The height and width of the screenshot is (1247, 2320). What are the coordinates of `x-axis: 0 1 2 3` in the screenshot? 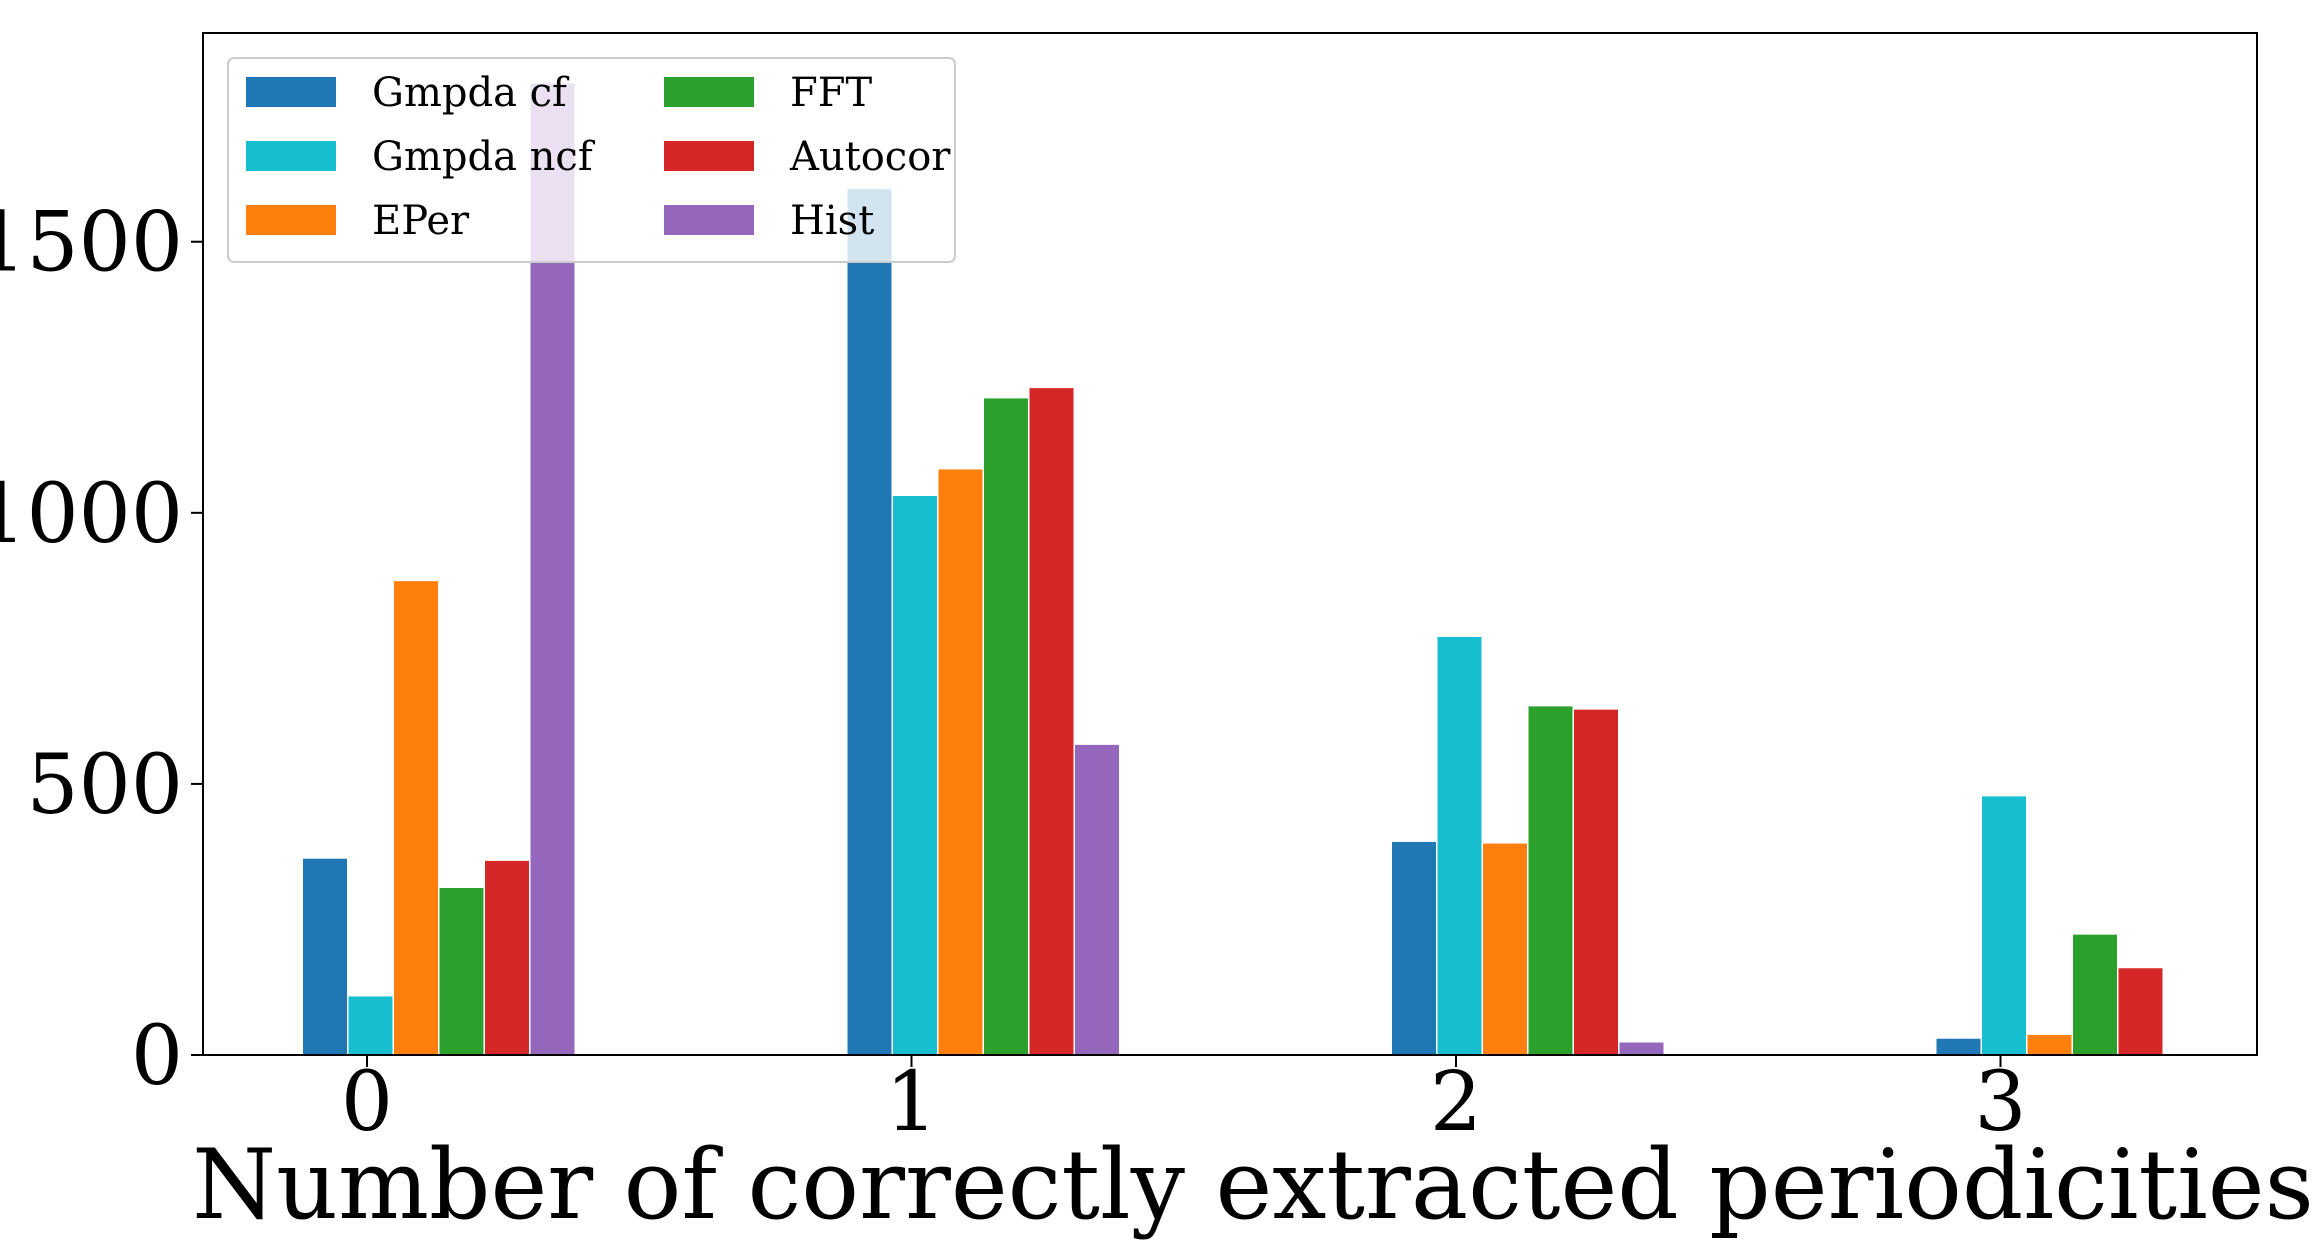 It's located at (1184, 1102).